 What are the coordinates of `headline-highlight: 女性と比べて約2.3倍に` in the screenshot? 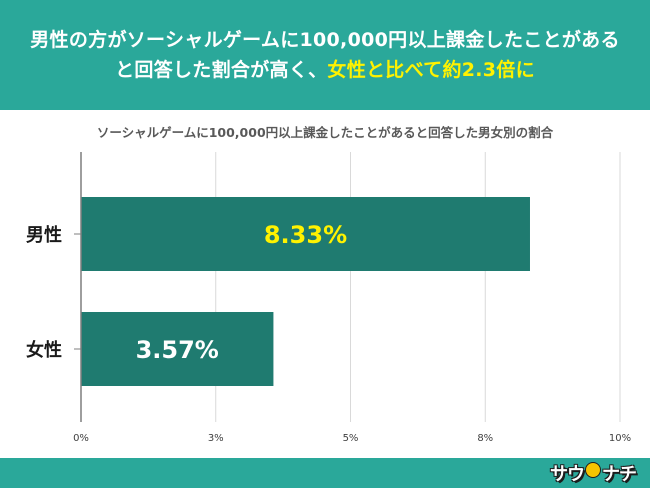 It's located at (431, 70).